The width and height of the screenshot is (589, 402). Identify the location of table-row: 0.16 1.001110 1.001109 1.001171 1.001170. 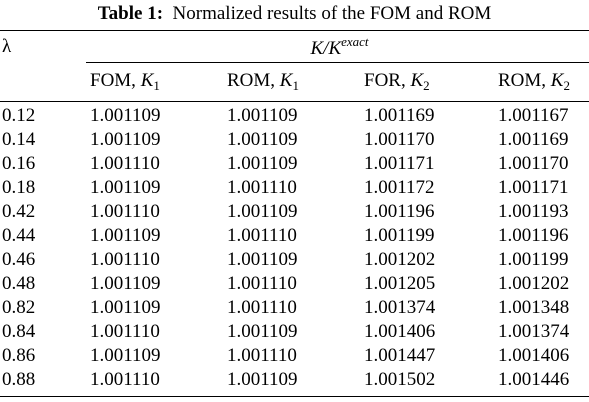
(294, 164).